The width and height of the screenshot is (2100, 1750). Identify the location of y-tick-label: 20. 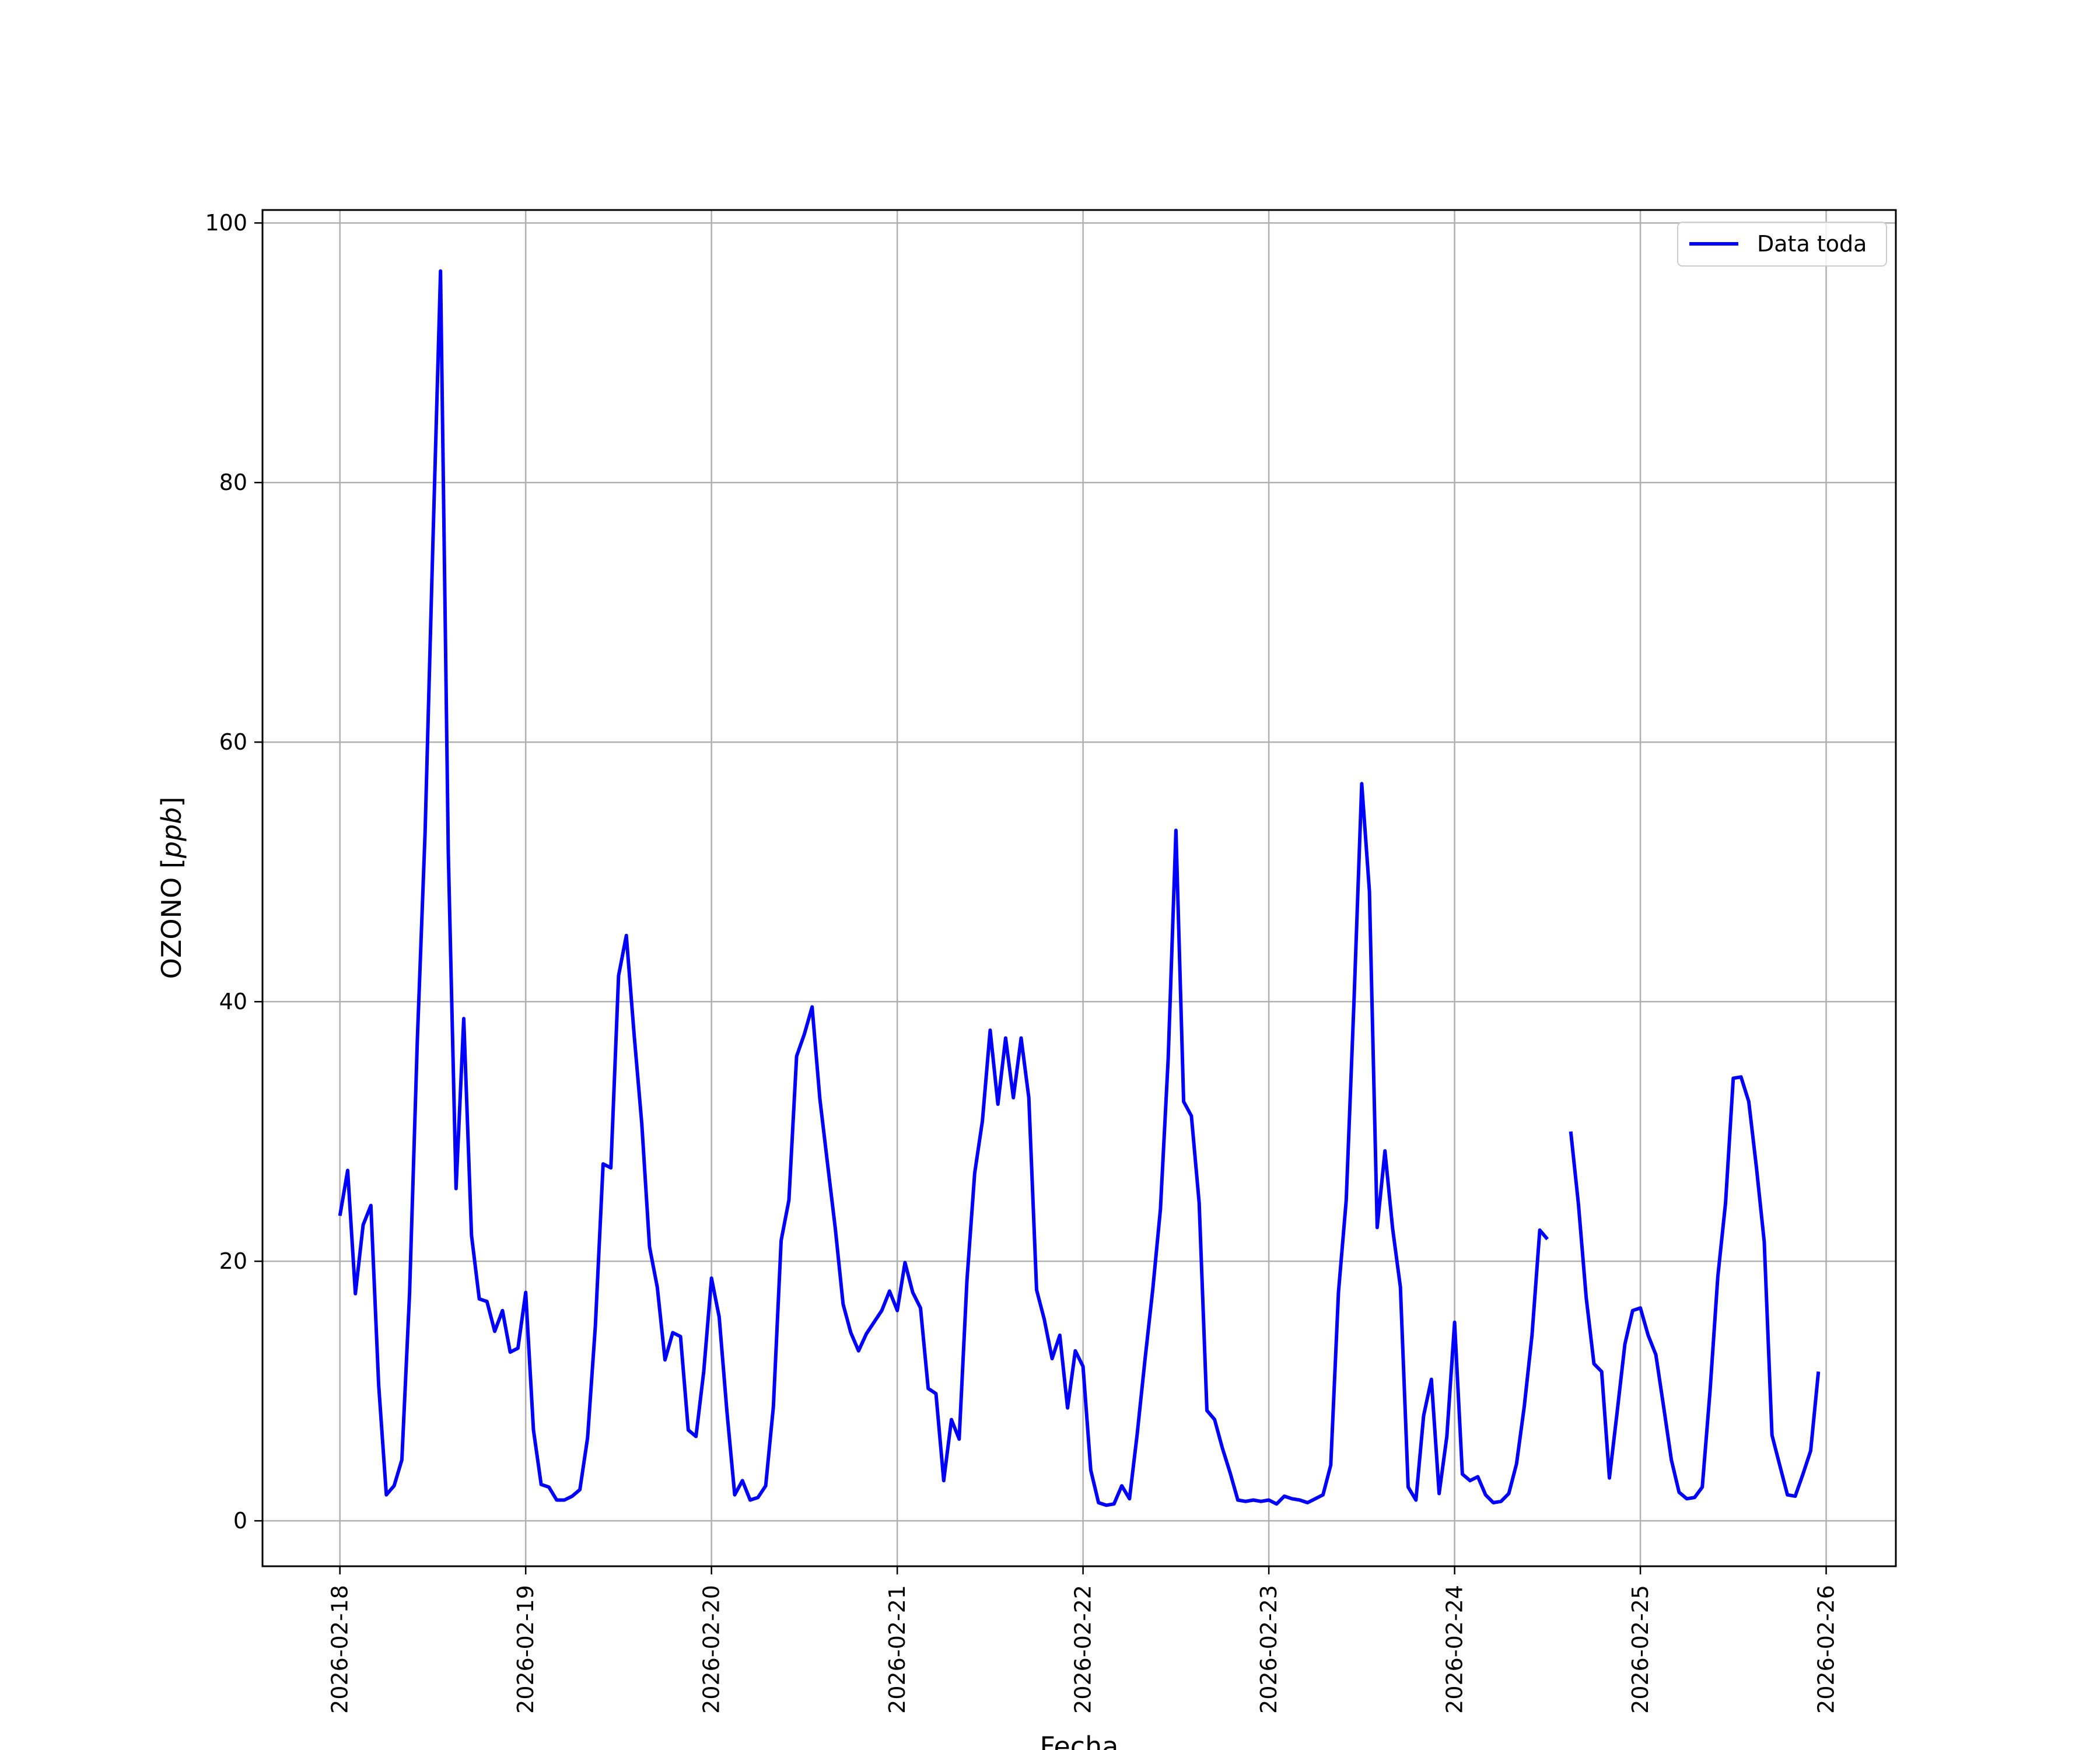
(233, 1261).